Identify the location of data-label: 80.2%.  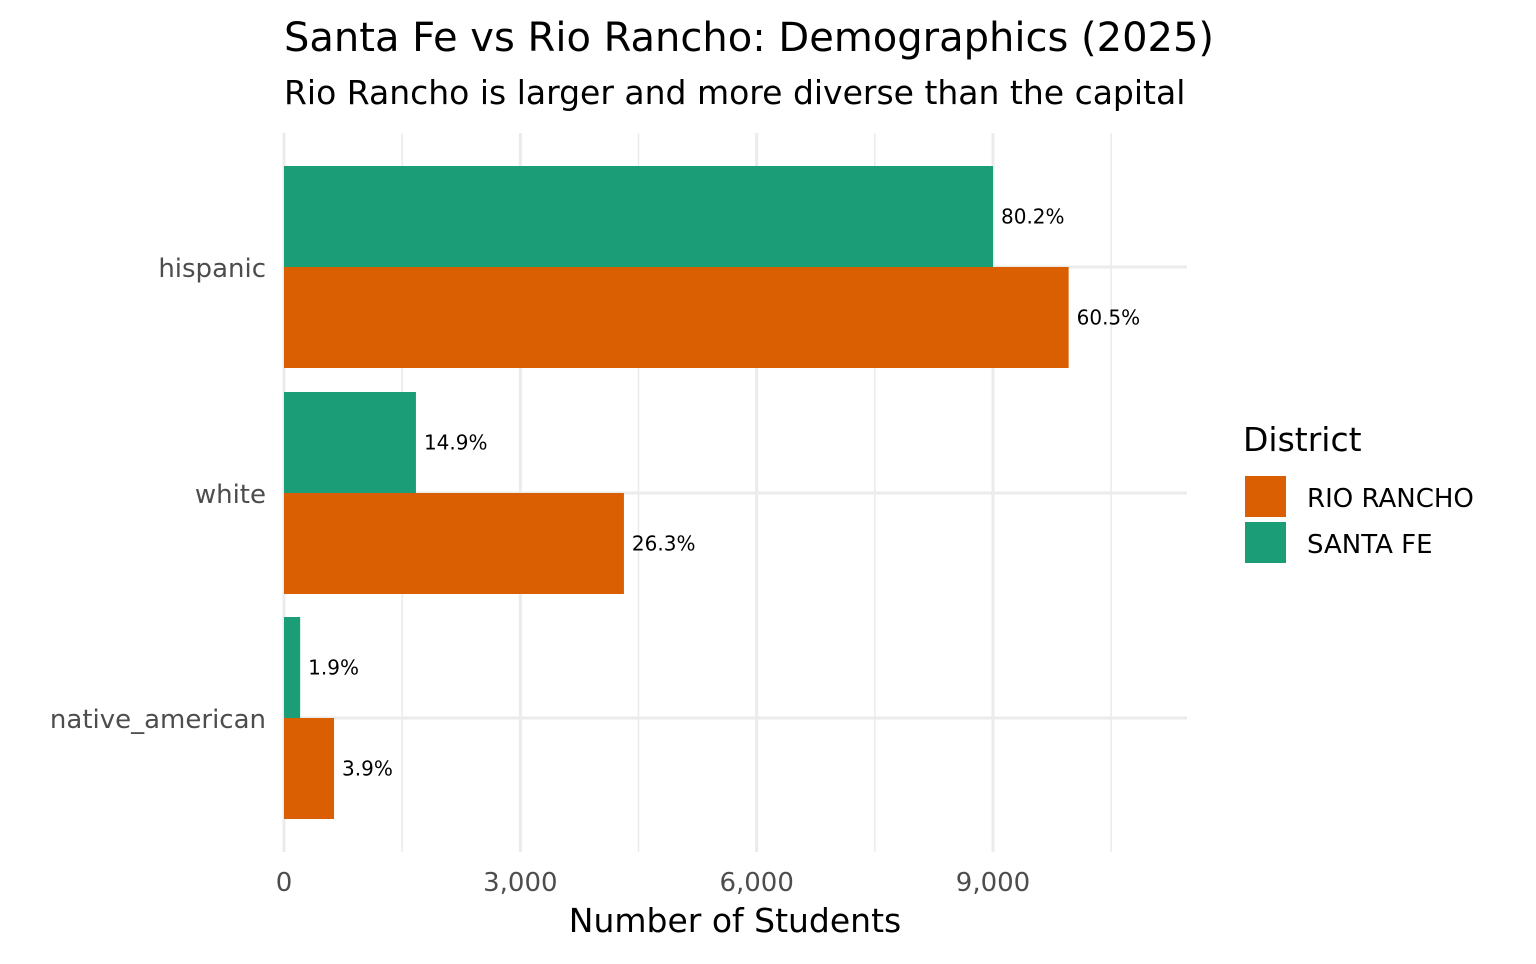
(1033, 217).